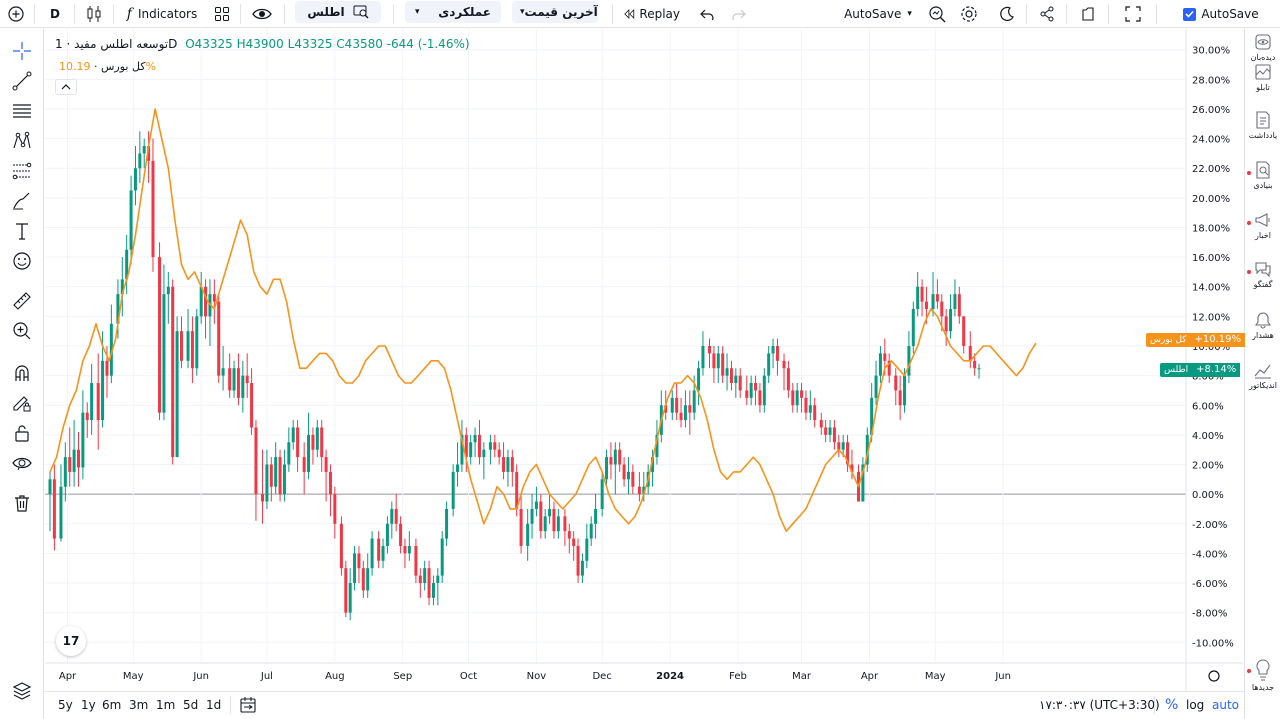 Image resolution: width=1280 pixels, height=719 pixels. What do you see at coordinates (22, 691) in the screenshot?
I see `object-tree-button` at bounding box center [22, 691].